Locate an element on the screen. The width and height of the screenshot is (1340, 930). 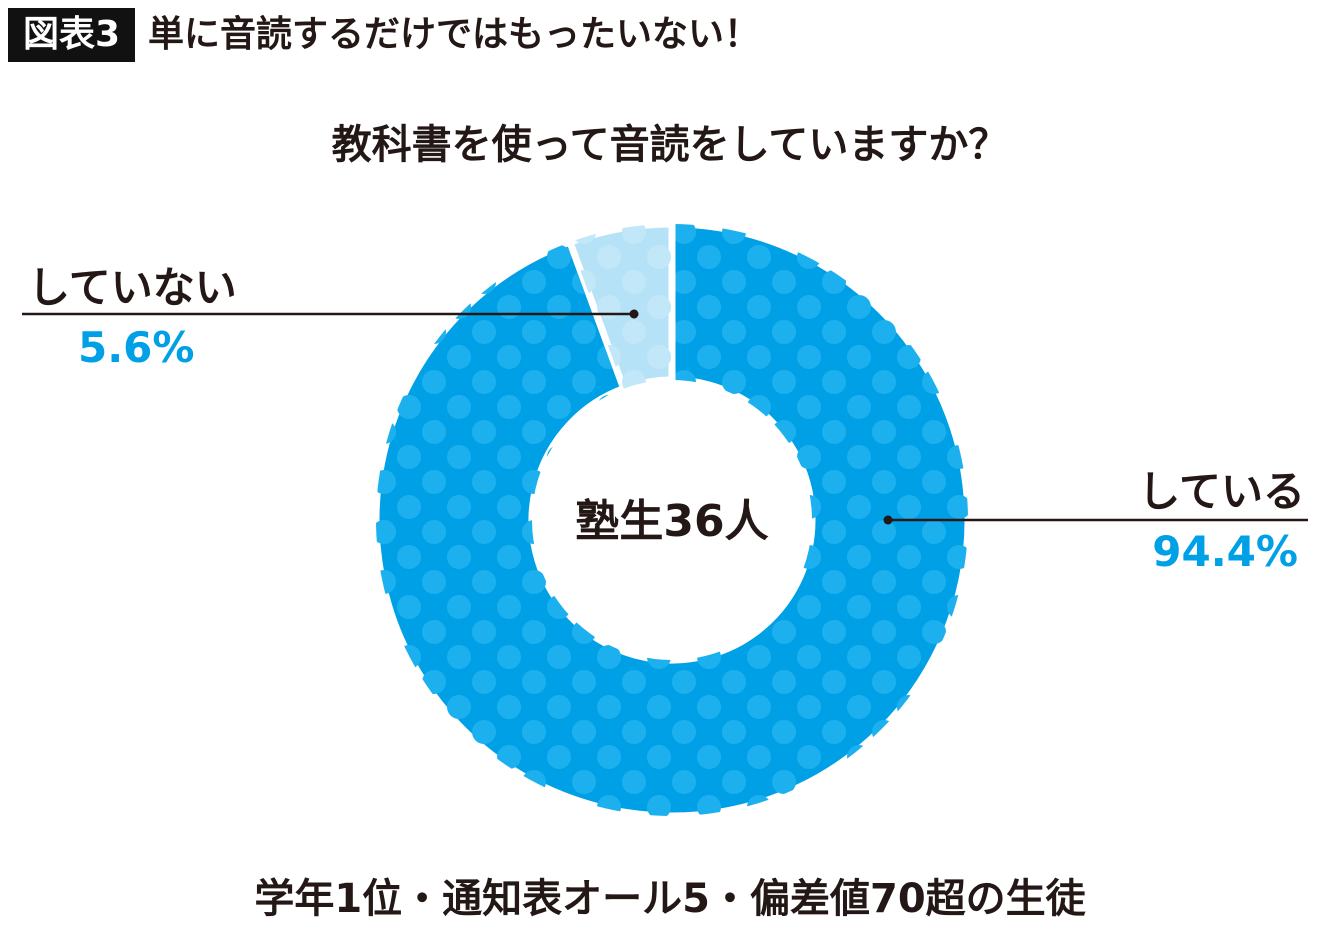
chart-title: 教科書を使って音読をしていますか？ is located at coordinates (670, 145).